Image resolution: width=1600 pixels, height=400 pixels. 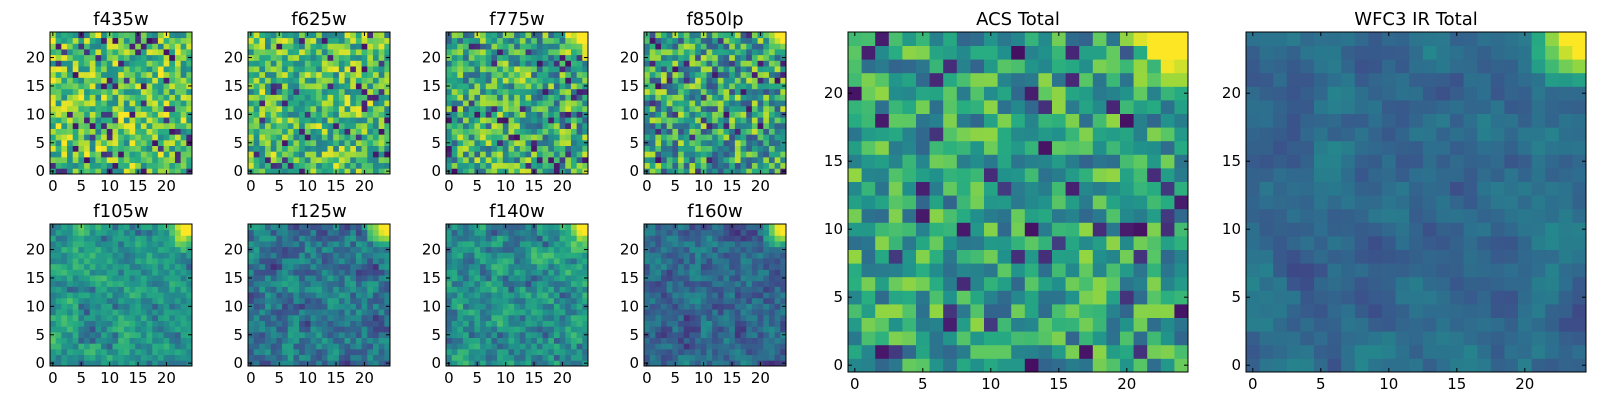 I want to click on x-tick-label: 0, so click(x=53, y=186).